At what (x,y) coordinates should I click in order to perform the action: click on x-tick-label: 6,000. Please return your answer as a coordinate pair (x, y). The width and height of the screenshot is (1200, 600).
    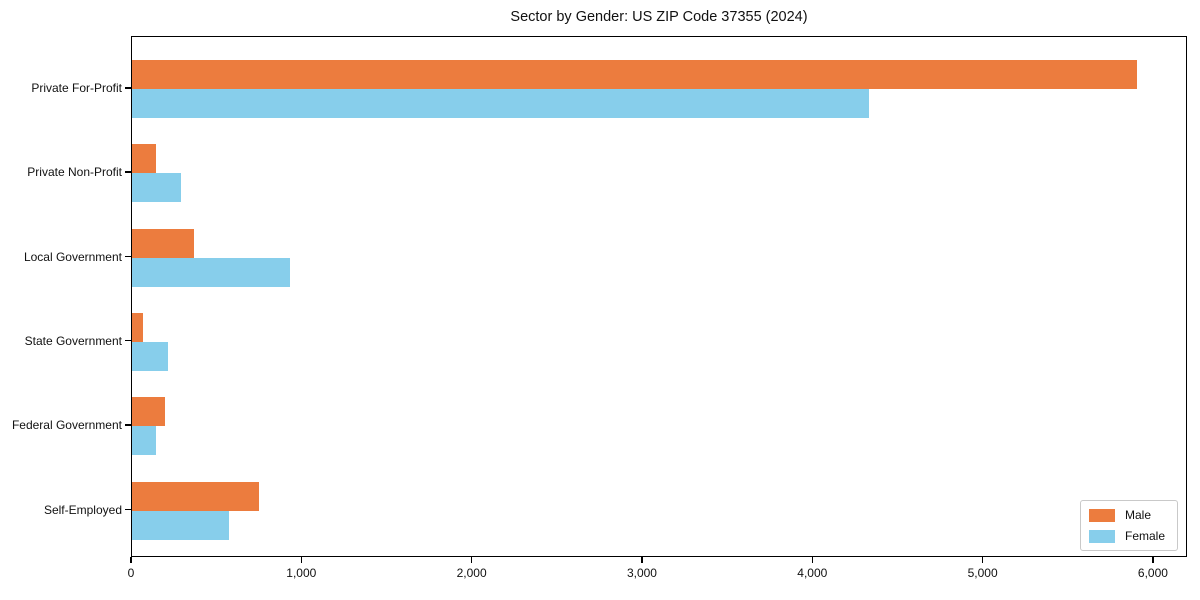
    Looking at the image, I should click on (1152, 573).